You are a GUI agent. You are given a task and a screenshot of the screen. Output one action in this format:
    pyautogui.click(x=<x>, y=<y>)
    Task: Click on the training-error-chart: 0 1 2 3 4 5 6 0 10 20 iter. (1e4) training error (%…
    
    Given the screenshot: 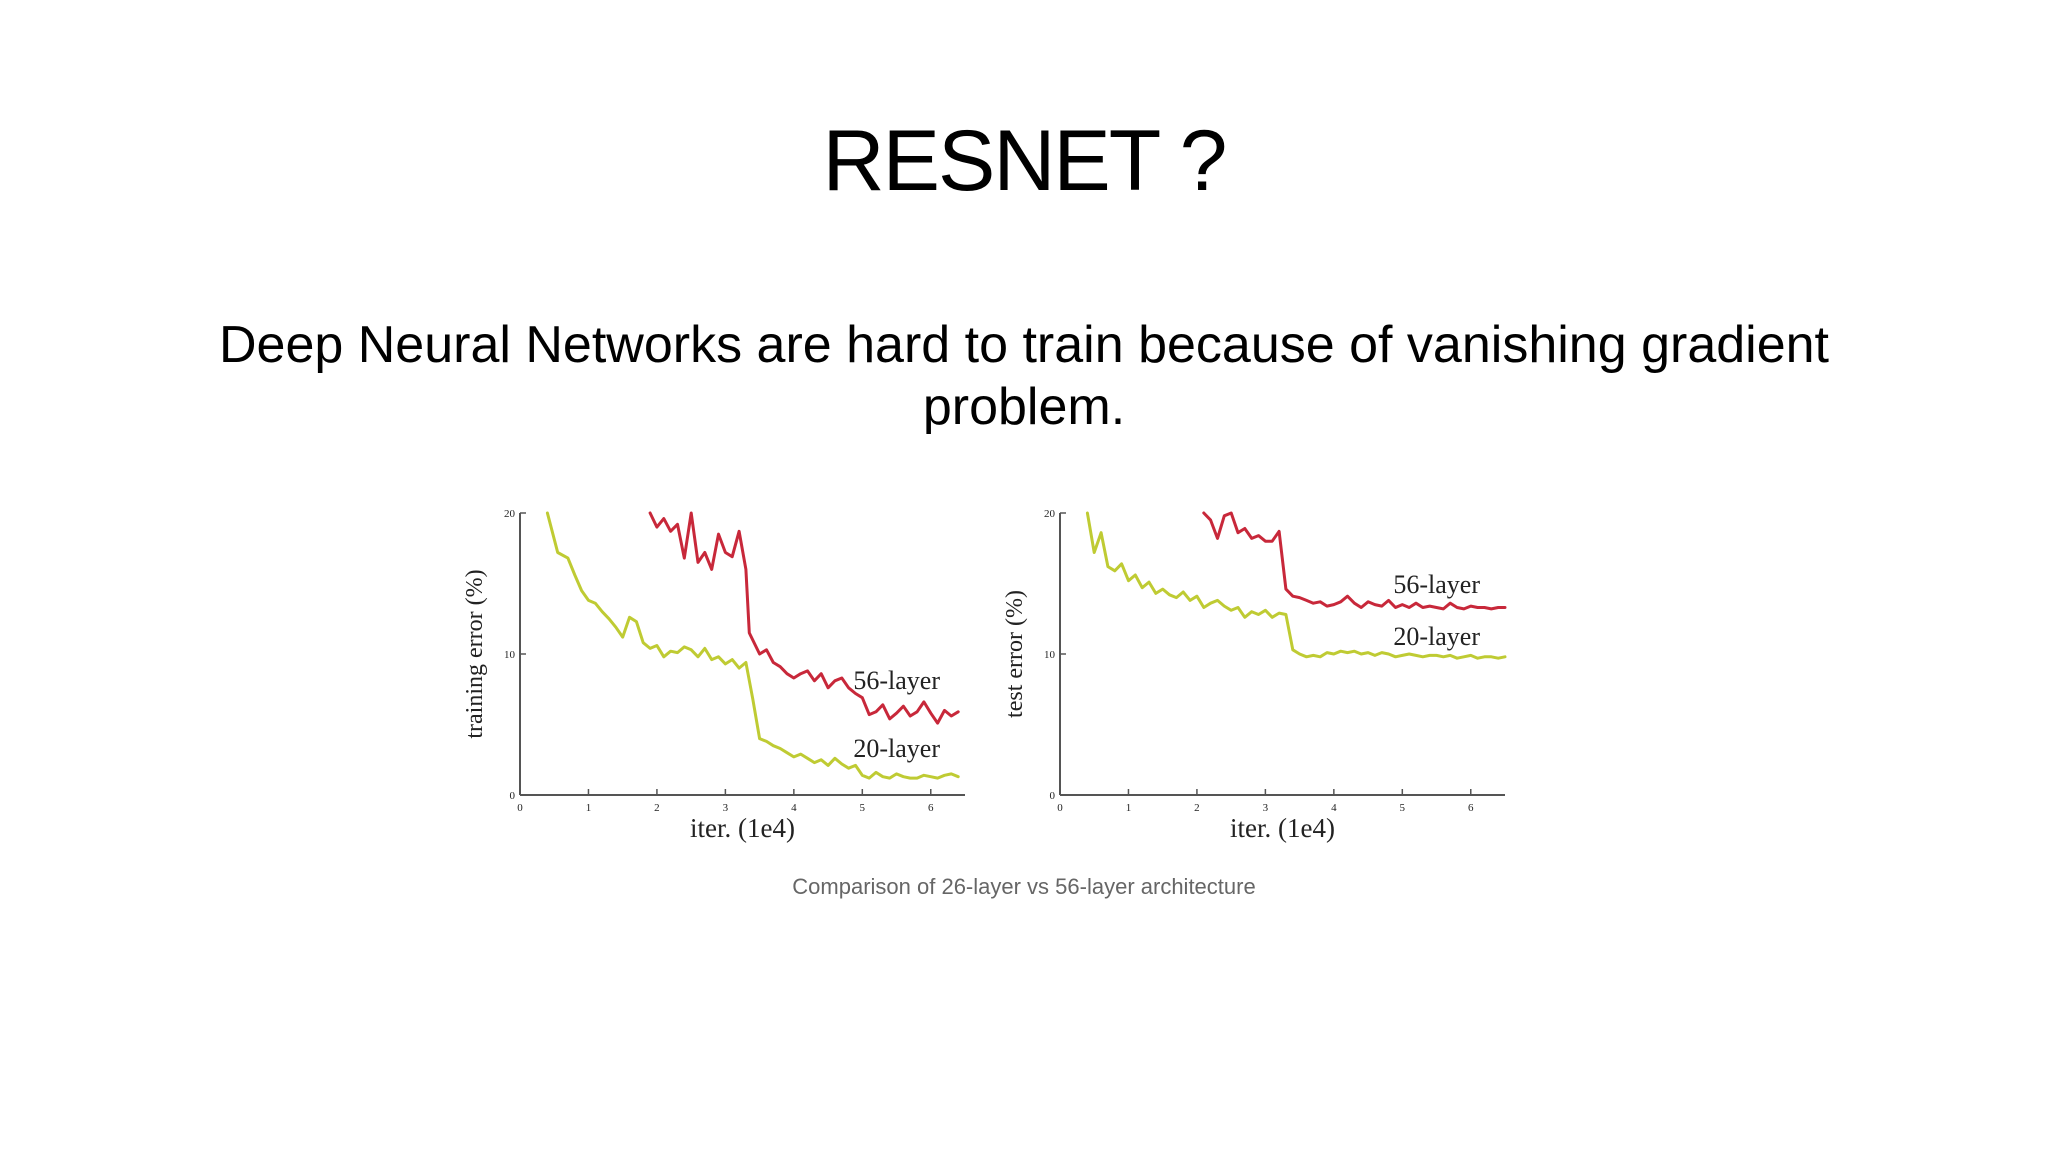 What is the action you would take?
    pyautogui.click(x=713, y=675)
    